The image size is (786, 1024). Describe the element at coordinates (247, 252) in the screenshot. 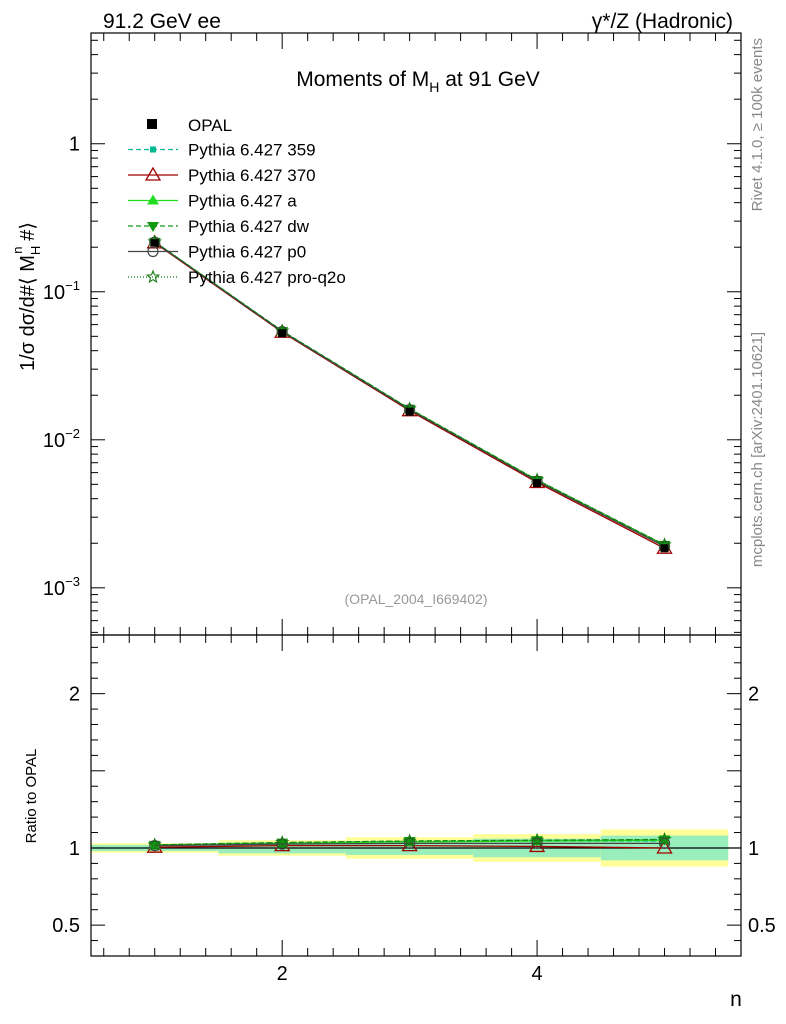

I see `legend-label: Pythia 6.427 p0` at that location.